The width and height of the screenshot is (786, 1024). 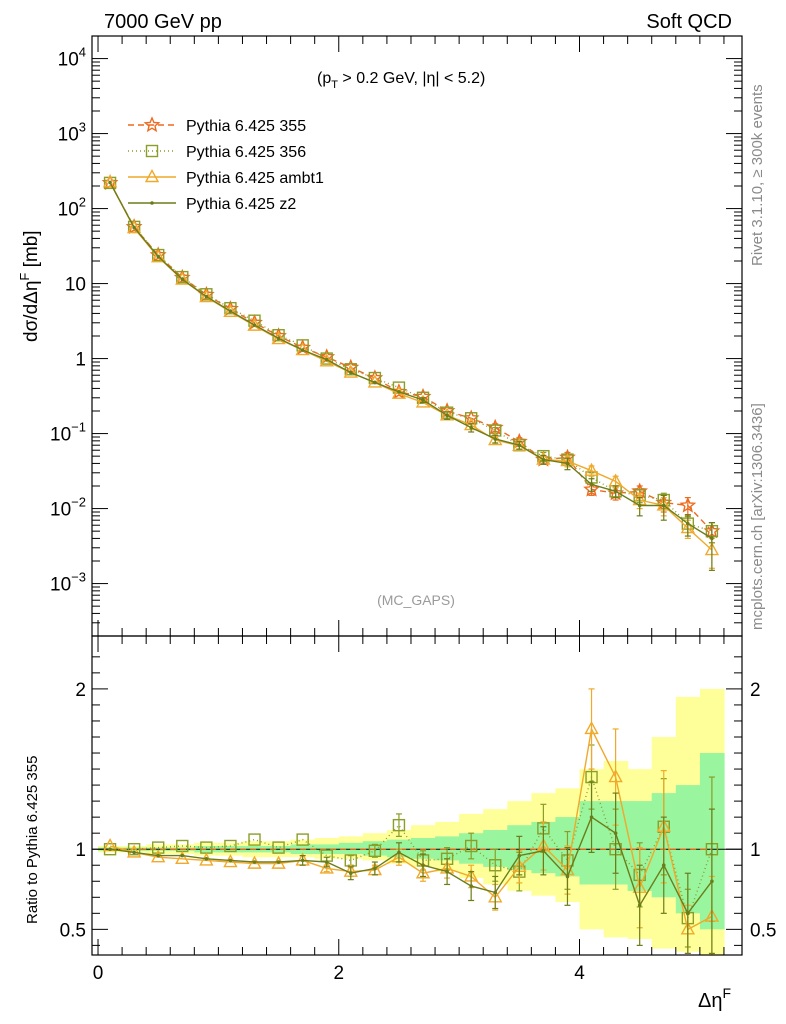 I want to click on mcplots-label: mcplots.cern.ch [arXiv:1306.3436], so click(x=757, y=516).